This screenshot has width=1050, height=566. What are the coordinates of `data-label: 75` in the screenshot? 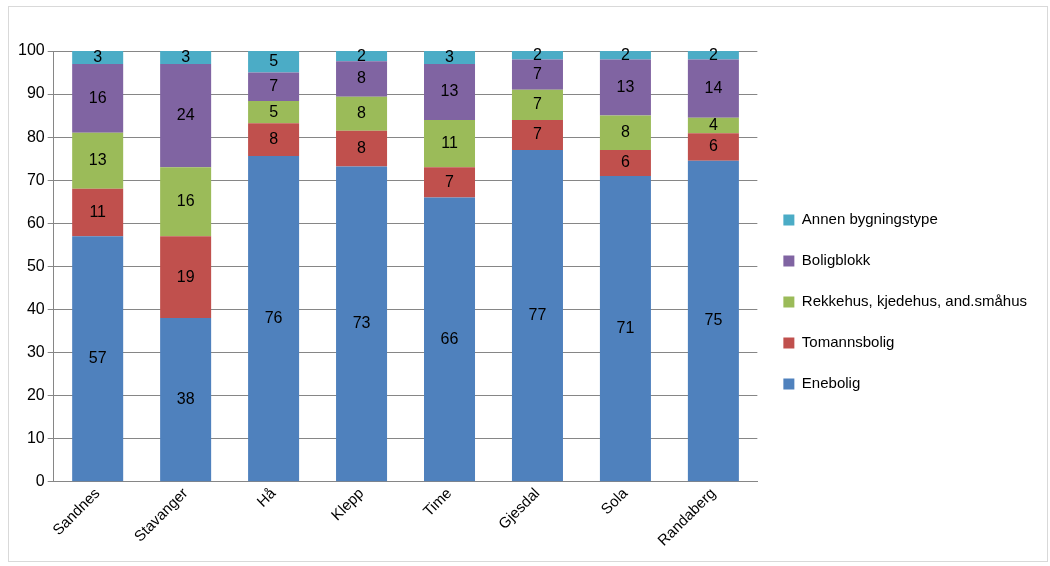 It's located at (713, 320).